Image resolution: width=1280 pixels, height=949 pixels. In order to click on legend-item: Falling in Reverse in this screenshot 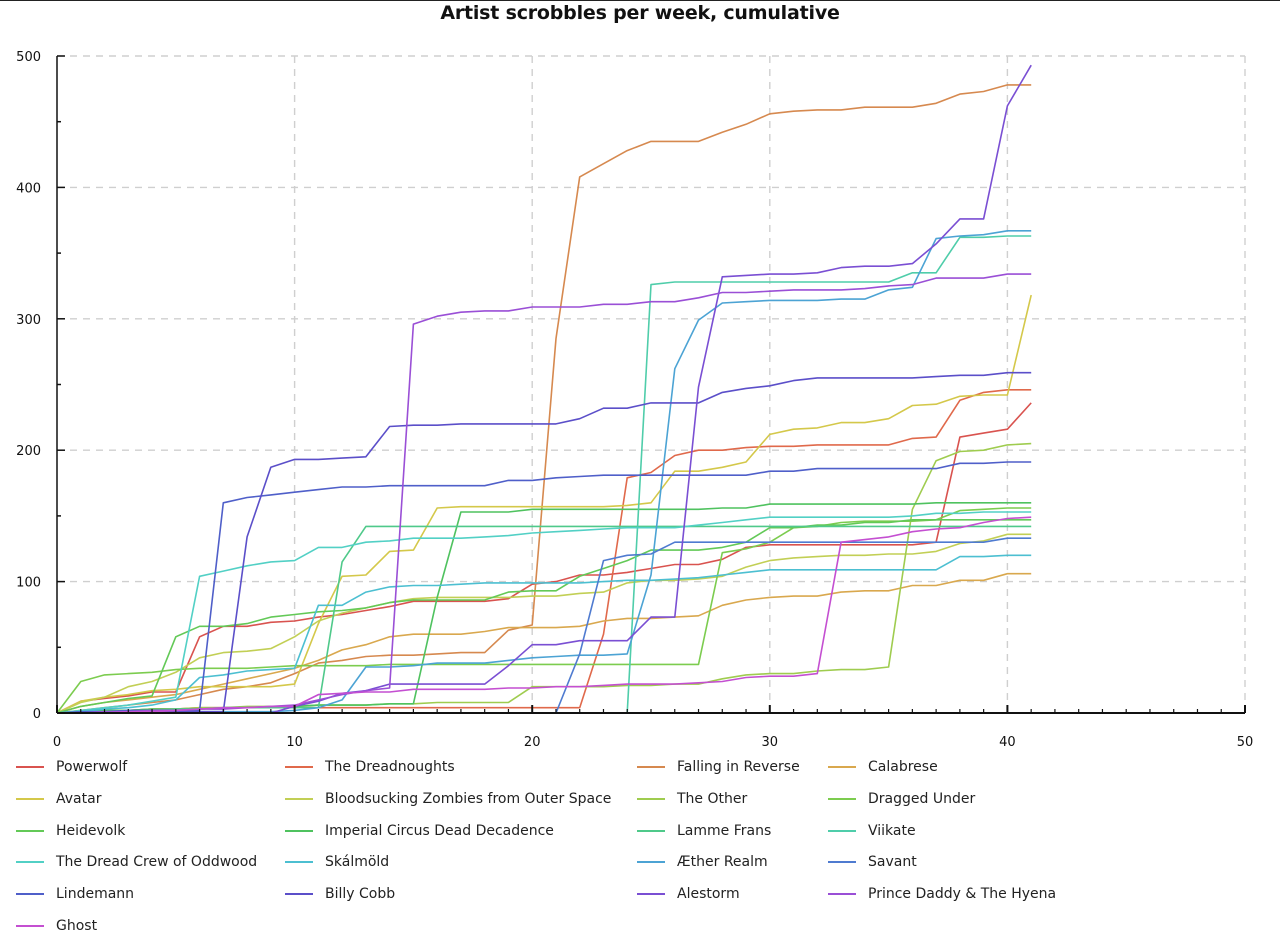, I will do `click(718, 767)`.